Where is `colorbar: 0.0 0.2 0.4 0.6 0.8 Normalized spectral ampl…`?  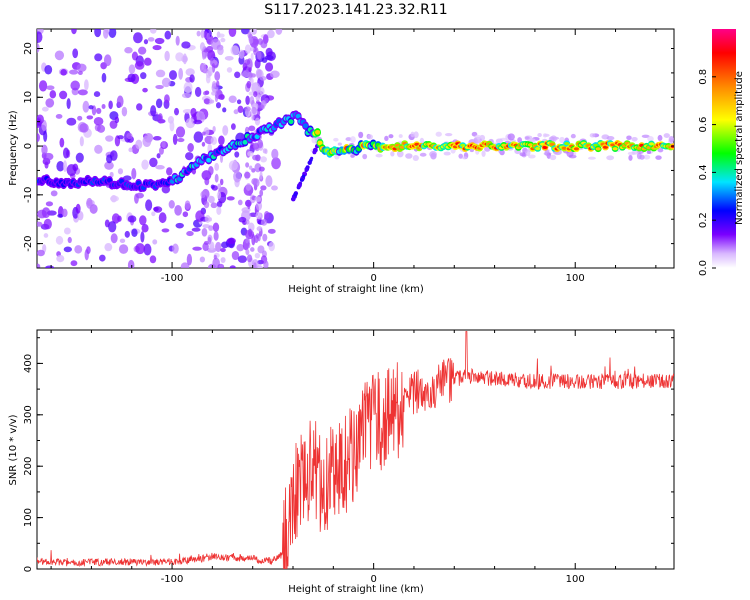 colorbar: 0.0 0.2 0.4 0.6 0.8 Normalized spectral ampl… is located at coordinates (721, 152).